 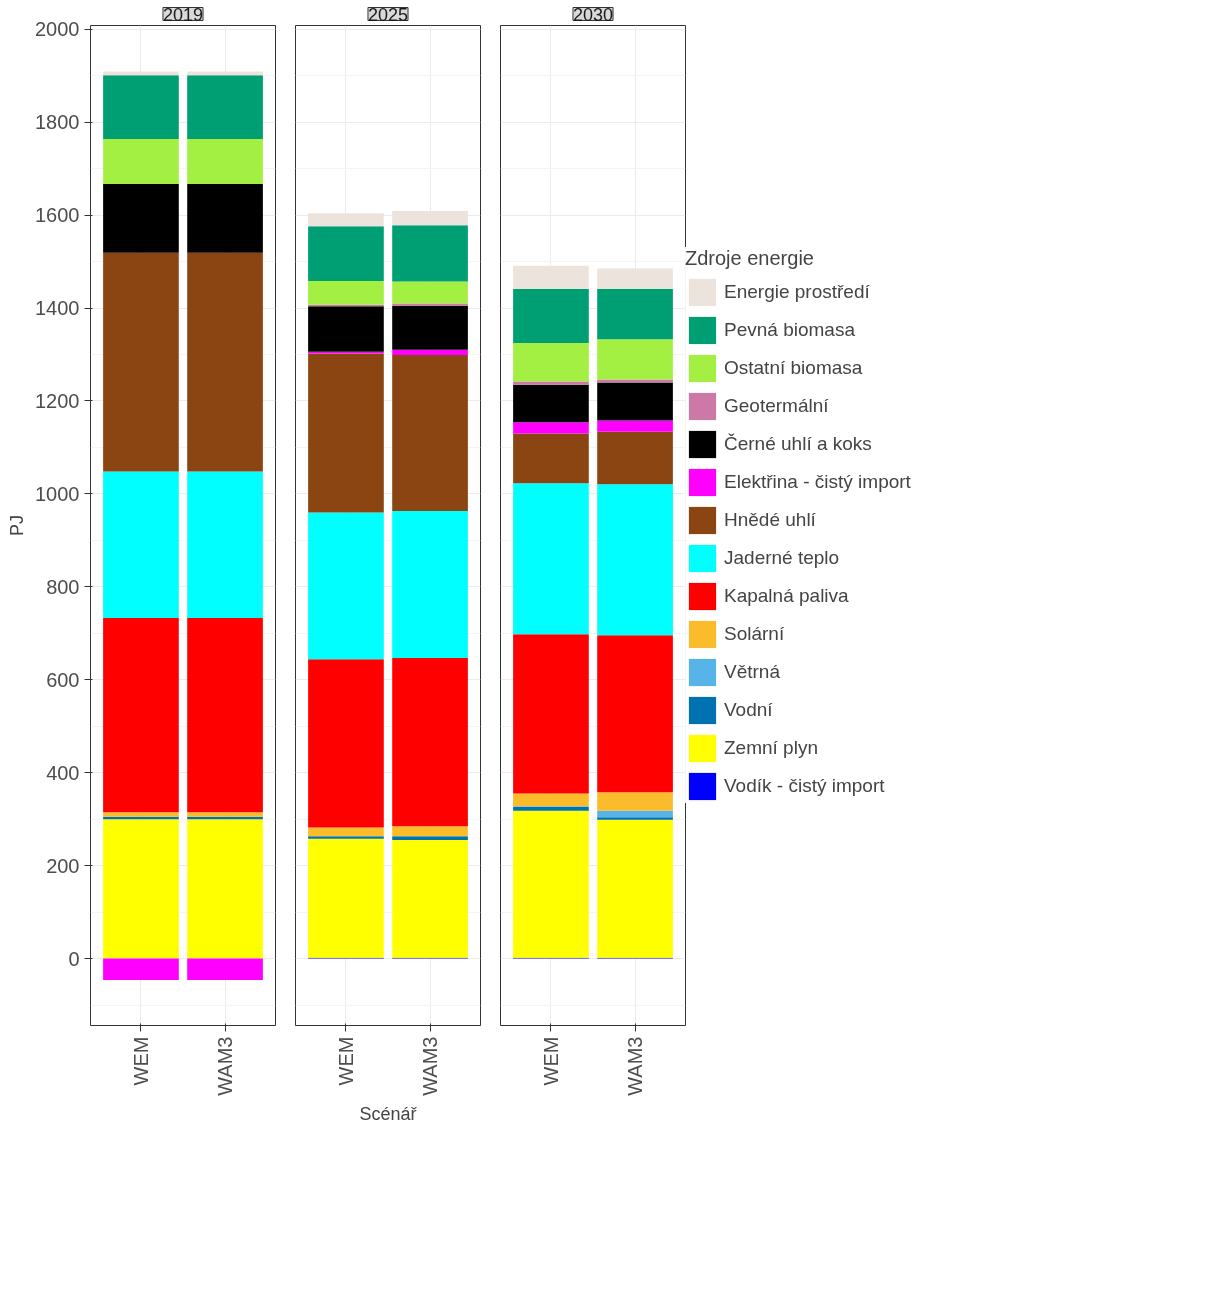 What do you see at coordinates (17, 525) in the screenshot?
I see `y-axis-title: PJ` at bounding box center [17, 525].